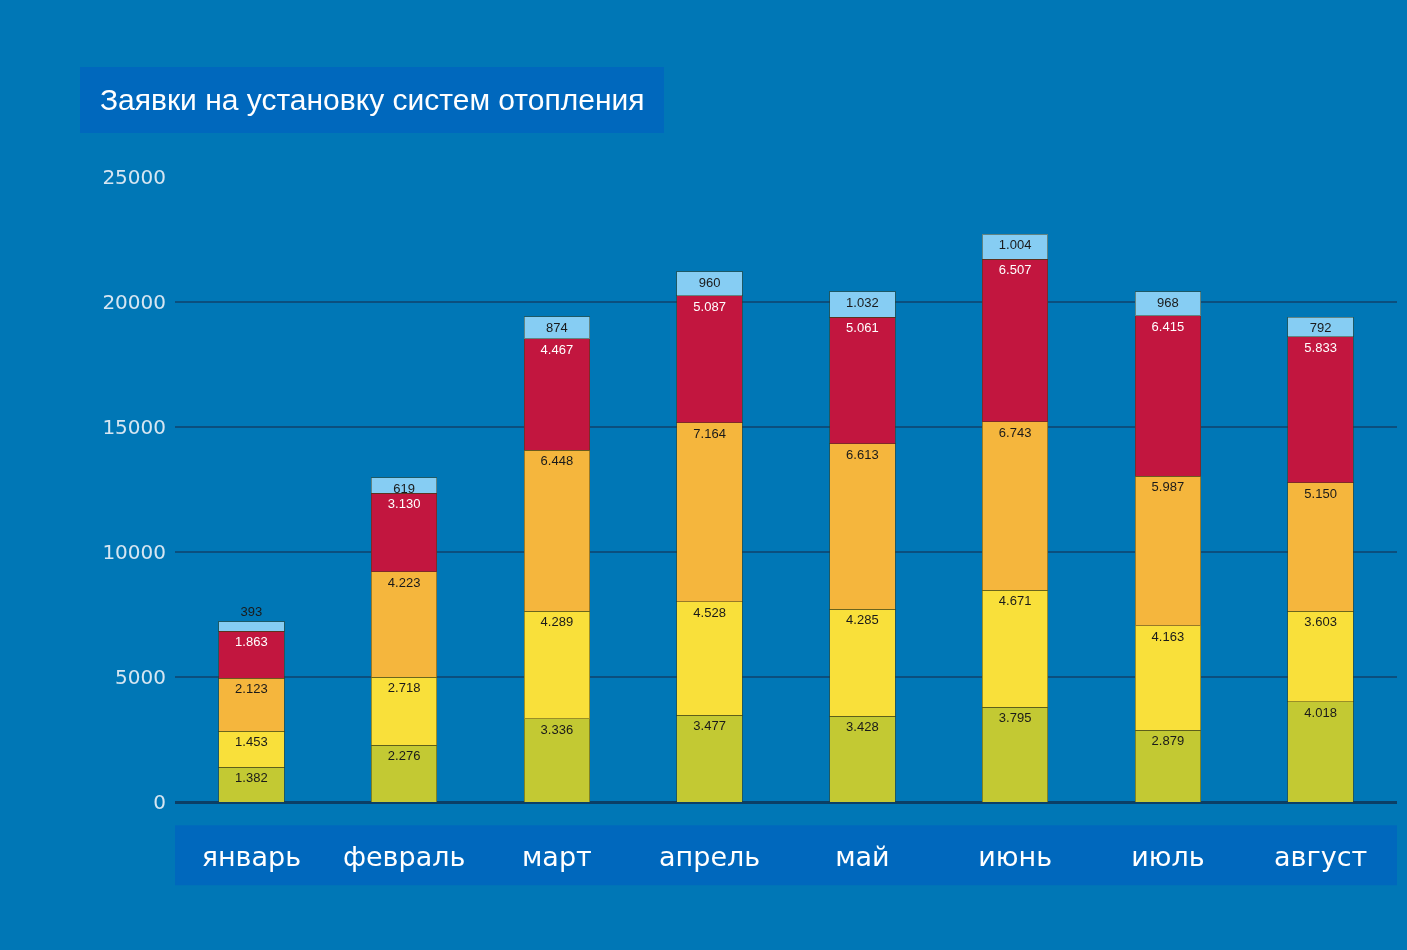  What do you see at coordinates (134, 427) in the screenshot?
I see `y-tick-label: 15000` at bounding box center [134, 427].